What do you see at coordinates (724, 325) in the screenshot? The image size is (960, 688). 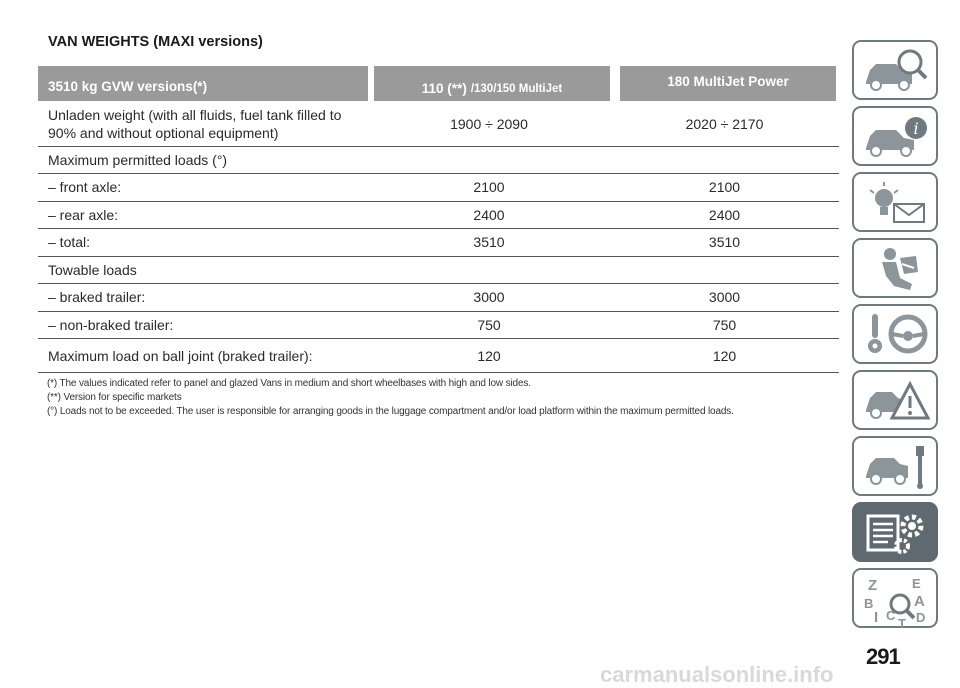 I see `row-value-180: 750` at bounding box center [724, 325].